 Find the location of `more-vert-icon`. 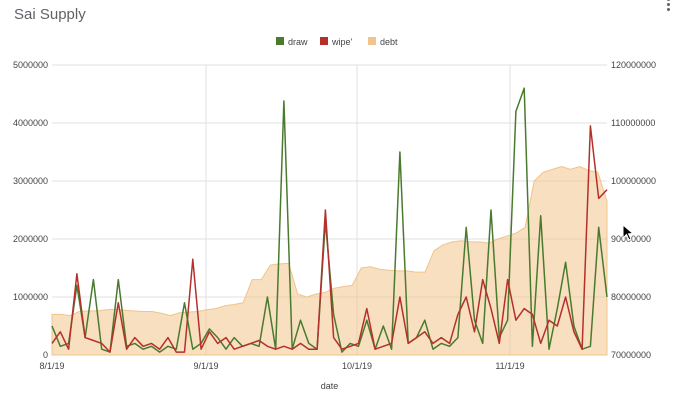

more-vert-icon is located at coordinates (668, 5).